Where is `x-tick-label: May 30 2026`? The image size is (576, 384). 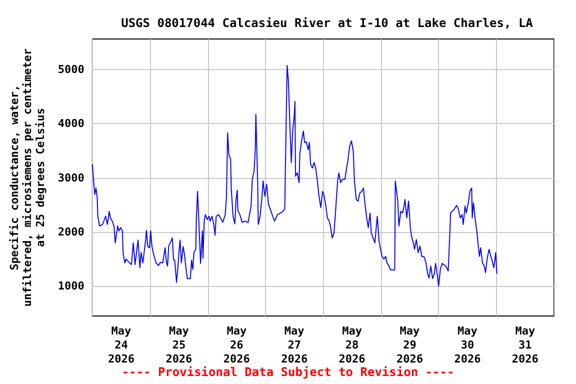
x-tick-label: May 30 2026 is located at coordinates (468, 345).